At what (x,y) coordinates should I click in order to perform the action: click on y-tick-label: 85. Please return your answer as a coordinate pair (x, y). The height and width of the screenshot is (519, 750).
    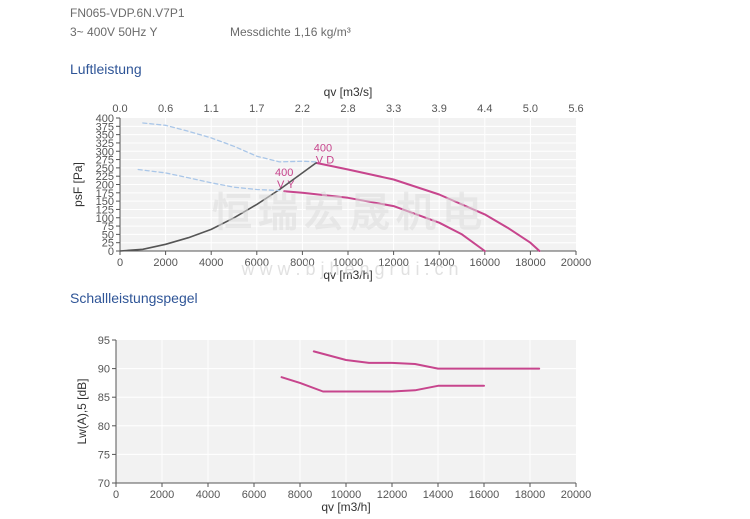
    Looking at the image, I should click on (104, 398).